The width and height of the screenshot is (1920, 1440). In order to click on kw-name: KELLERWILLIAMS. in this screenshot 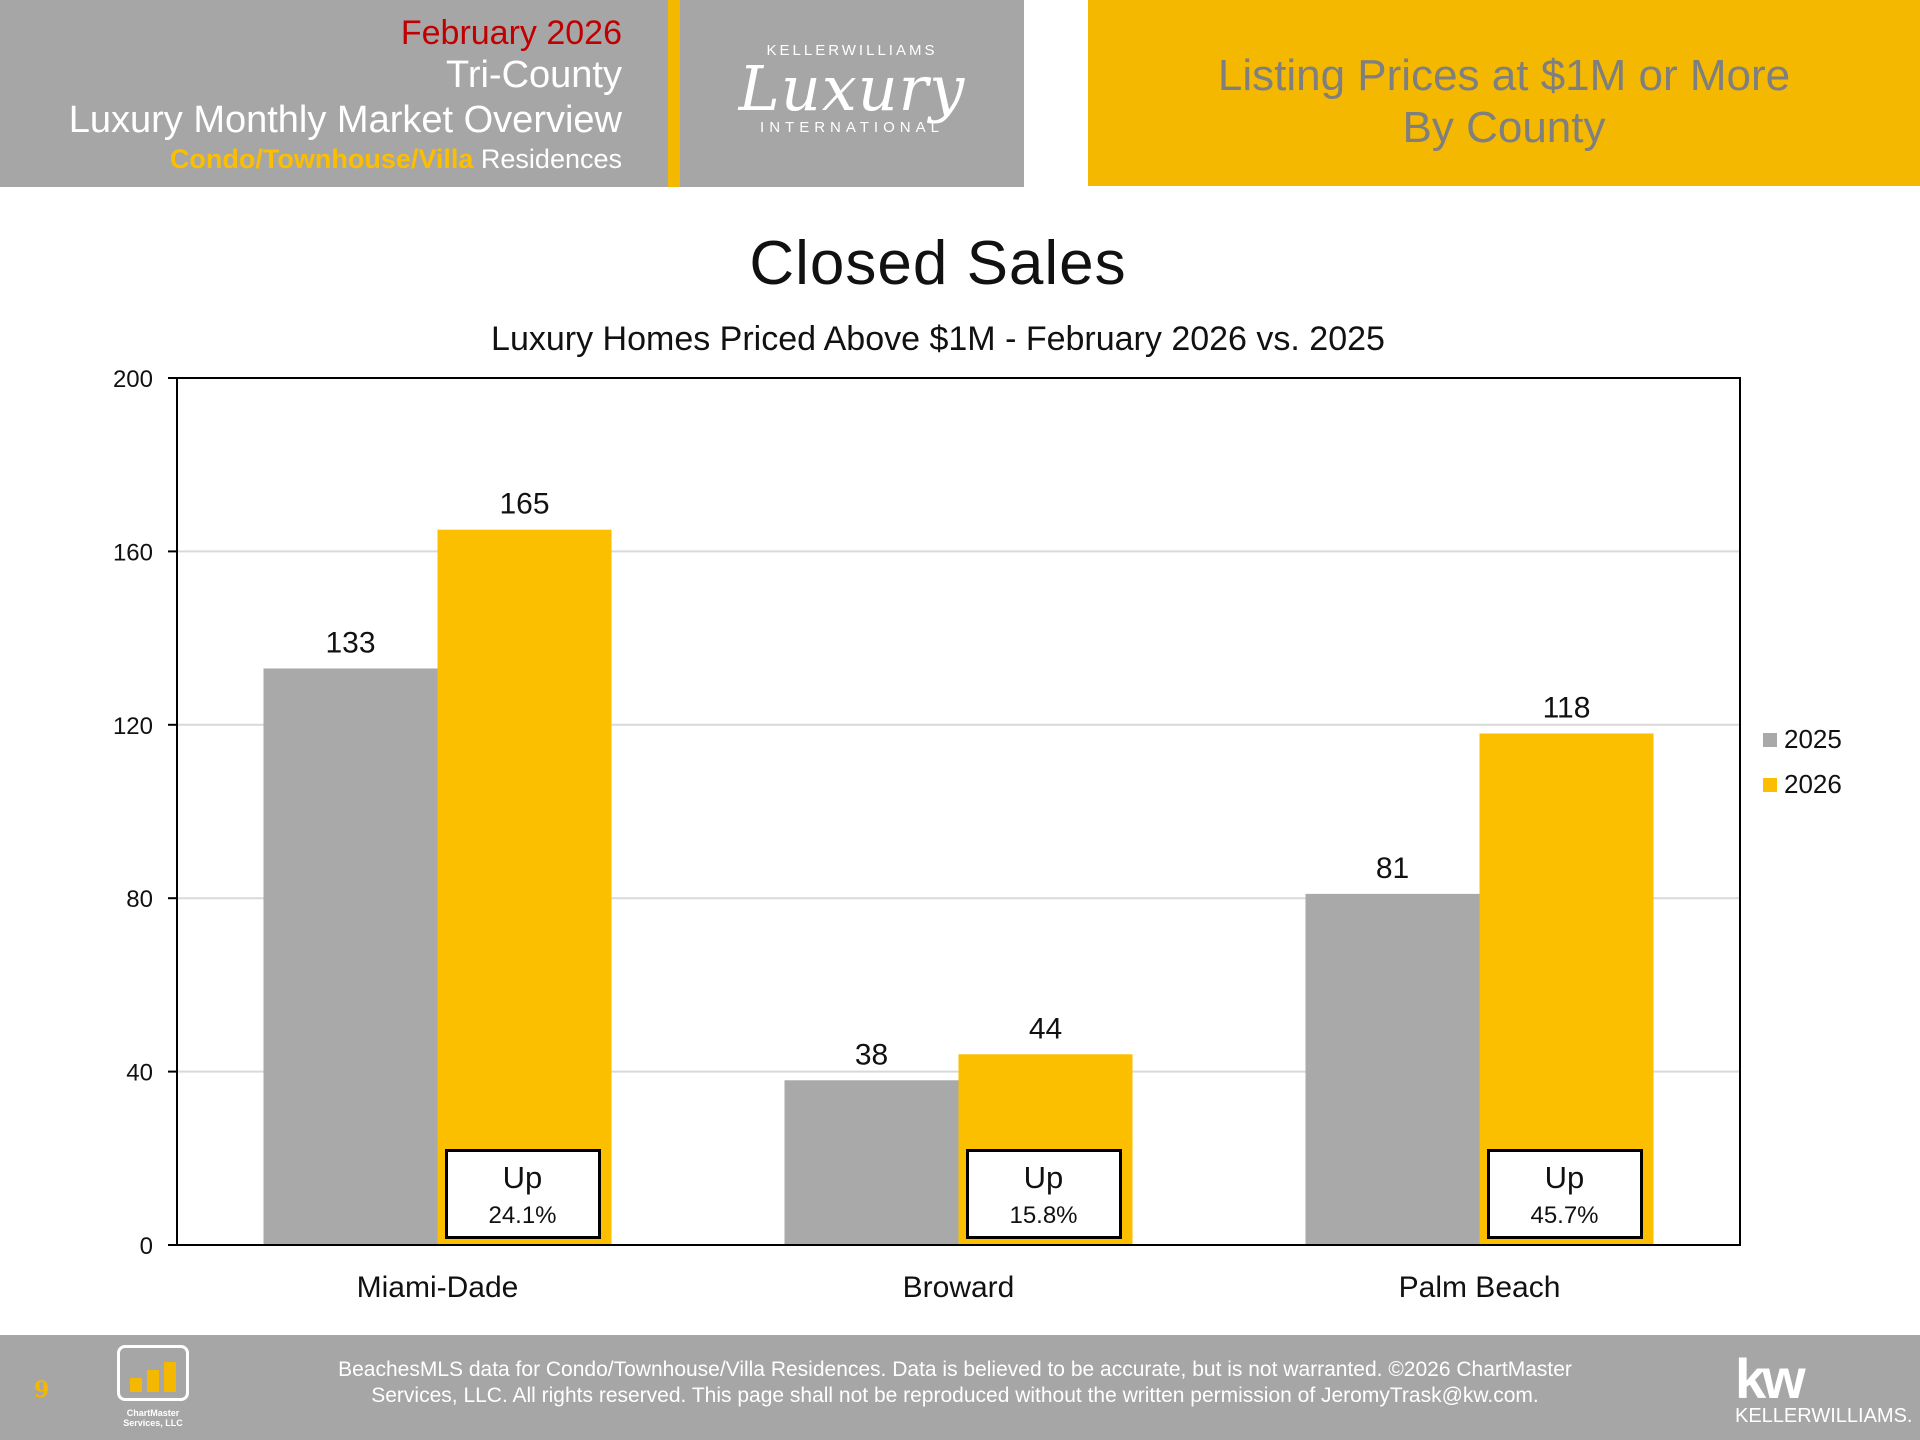, I will do `click(1824, 1416)`.